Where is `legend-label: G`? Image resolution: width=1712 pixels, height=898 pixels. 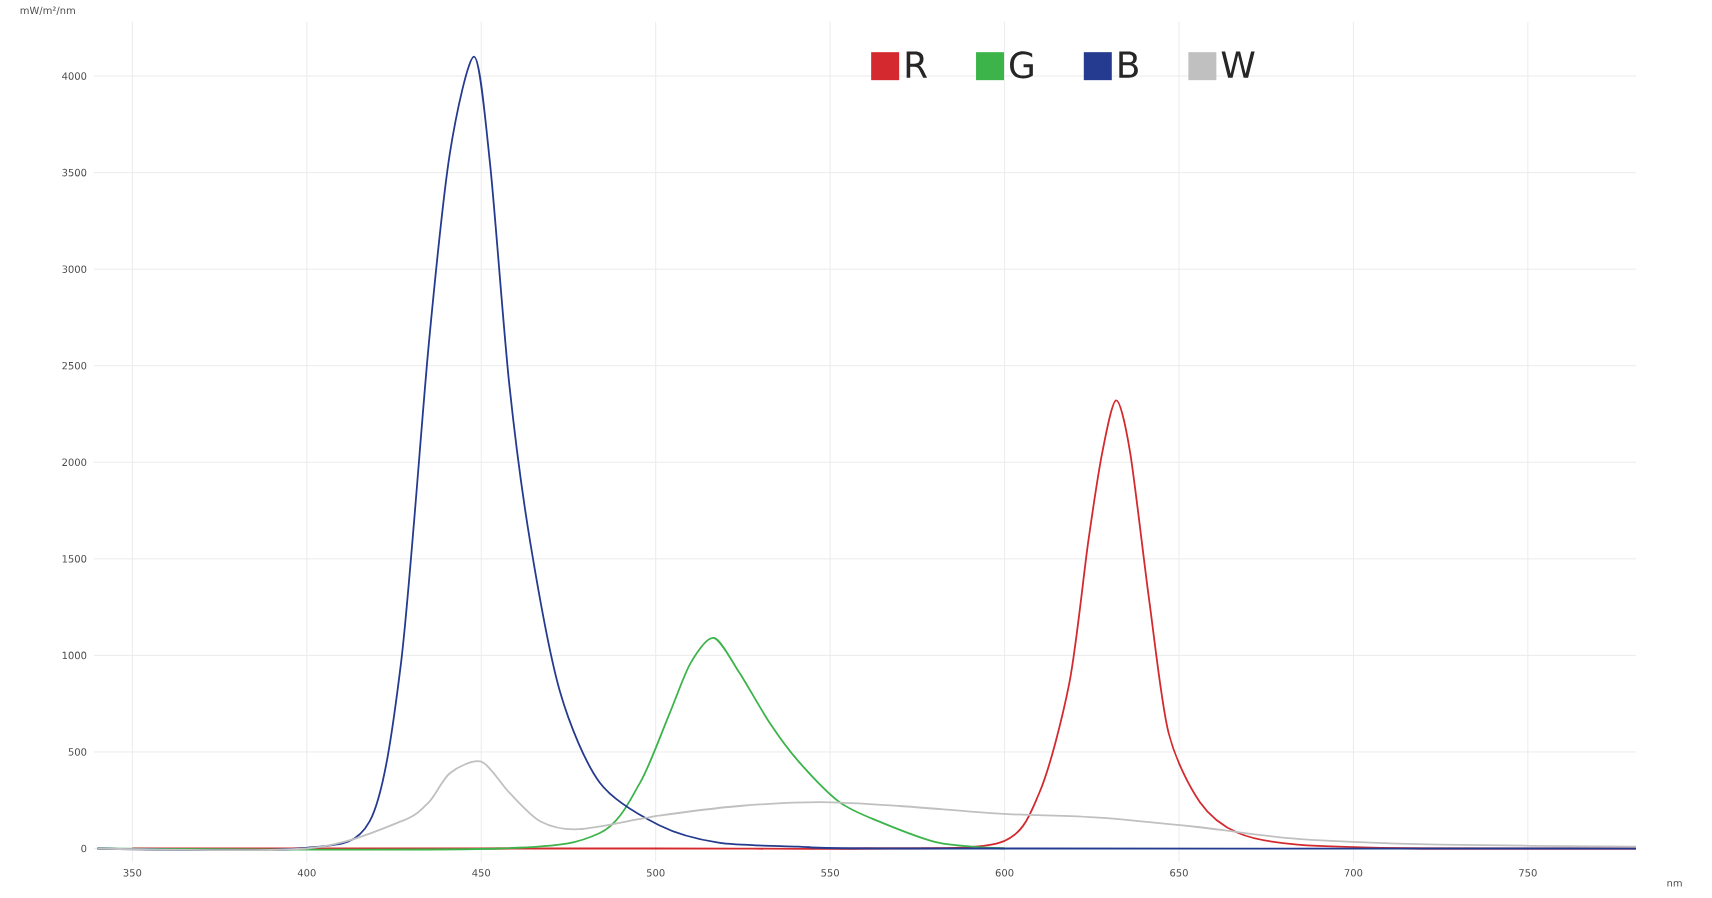 legend-label: G is located at coordinates (1021, 65).